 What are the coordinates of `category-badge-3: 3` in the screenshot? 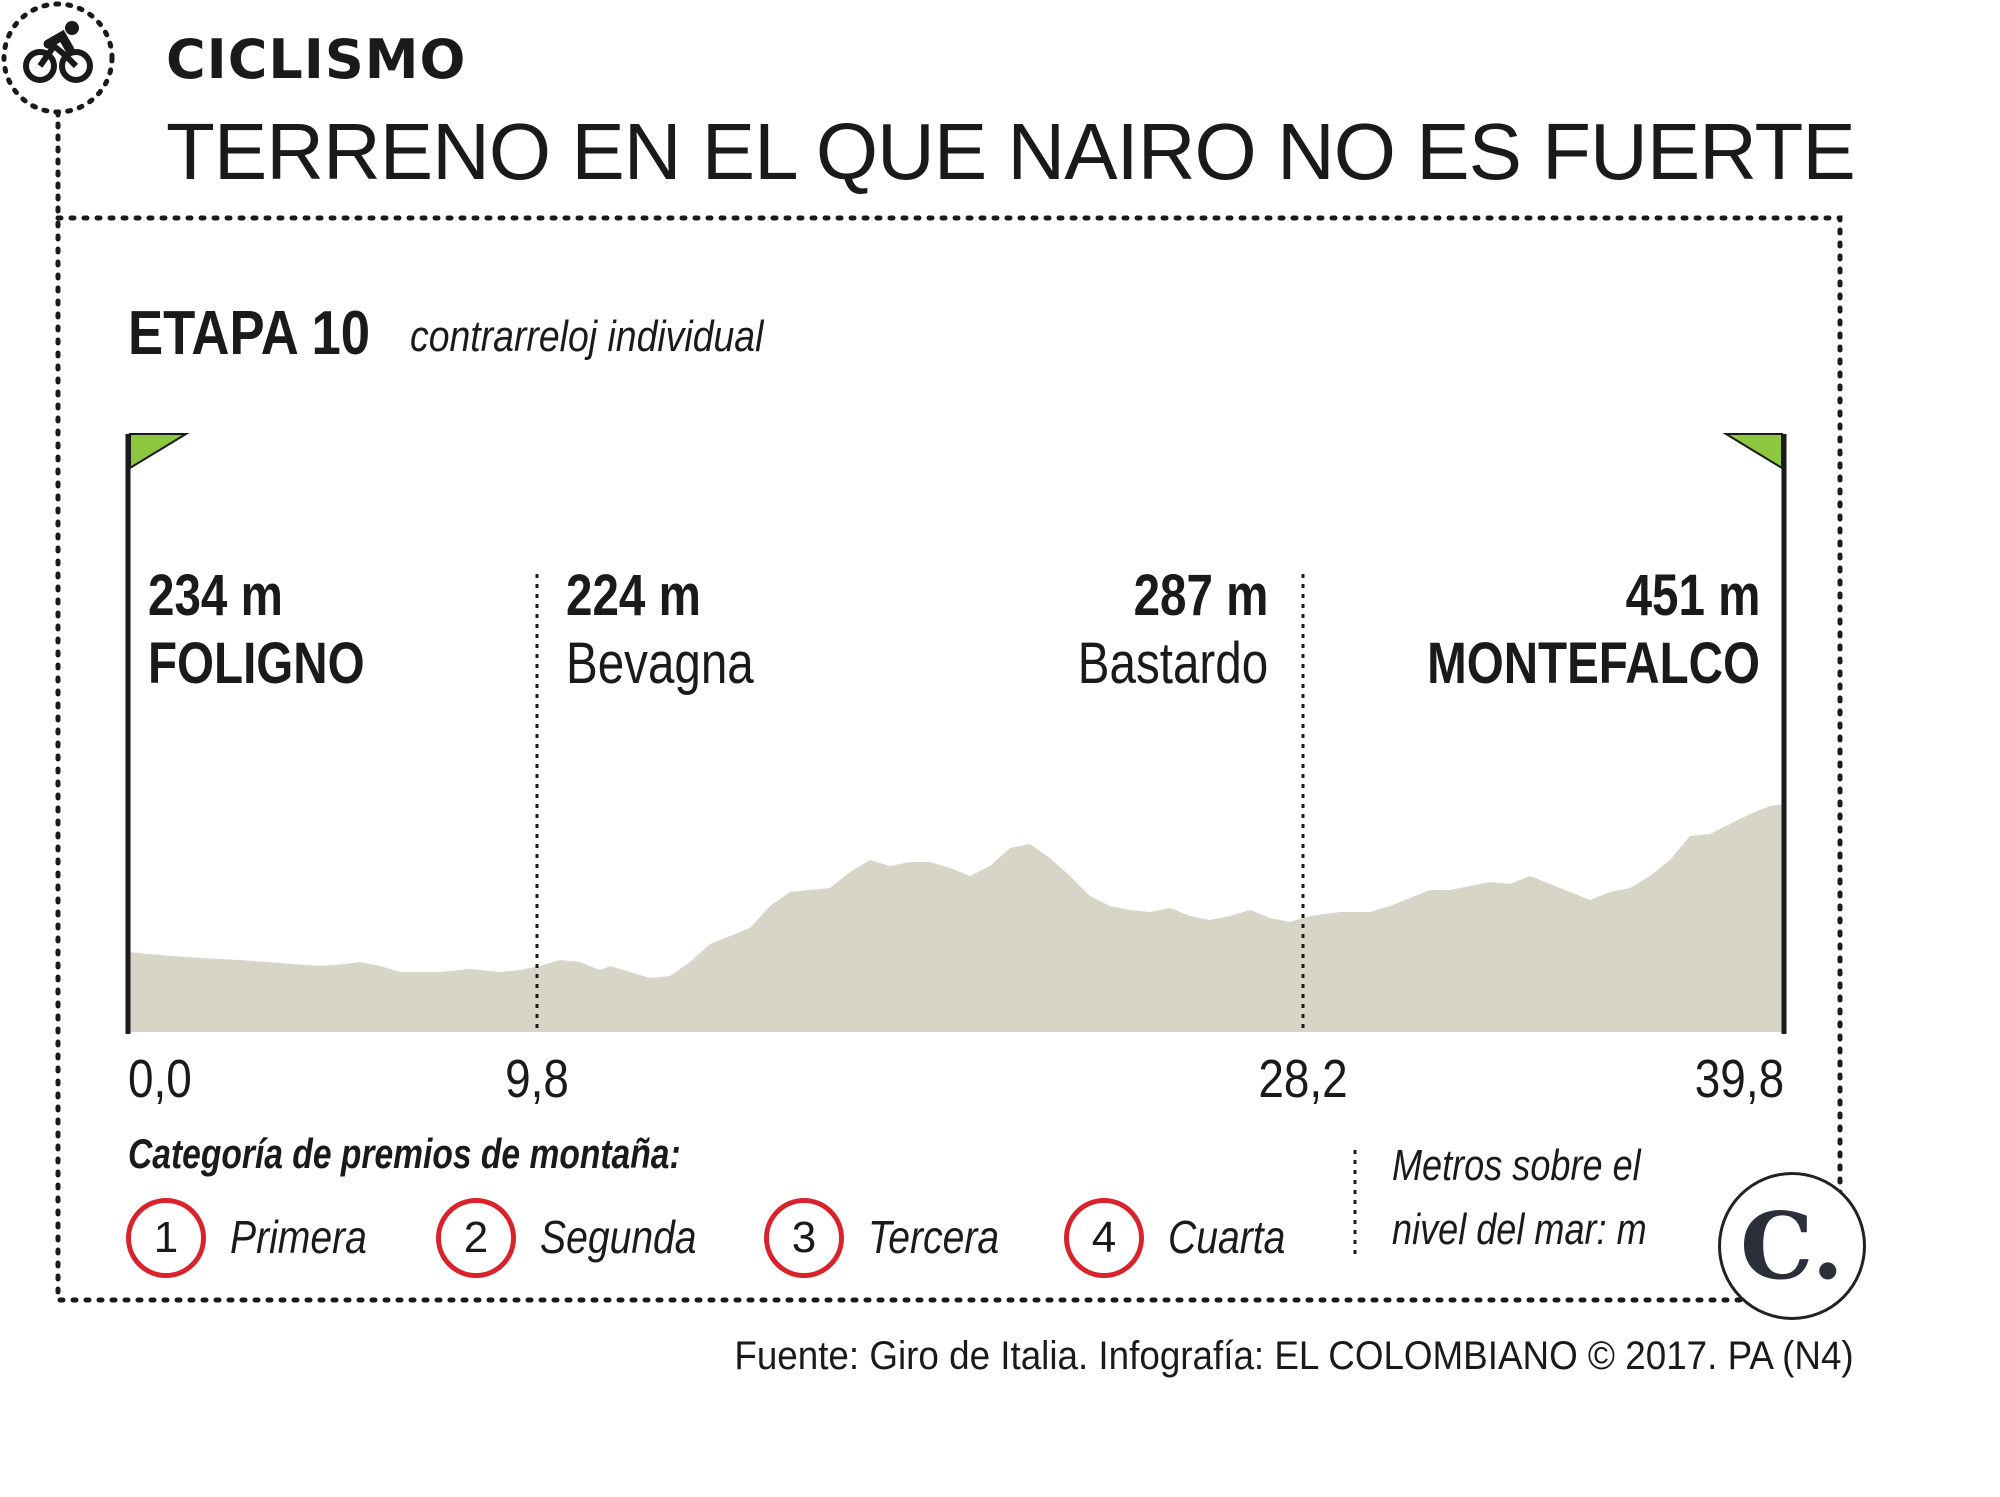 It's located at (804, 1238).